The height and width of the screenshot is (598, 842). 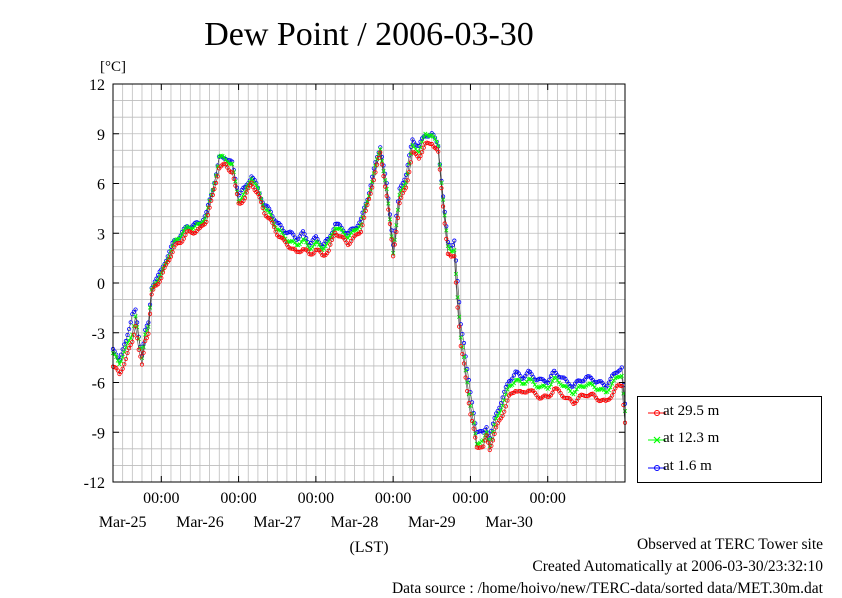 I want to click on x-tick-date: Mar-30, so click(x=509, y=522).